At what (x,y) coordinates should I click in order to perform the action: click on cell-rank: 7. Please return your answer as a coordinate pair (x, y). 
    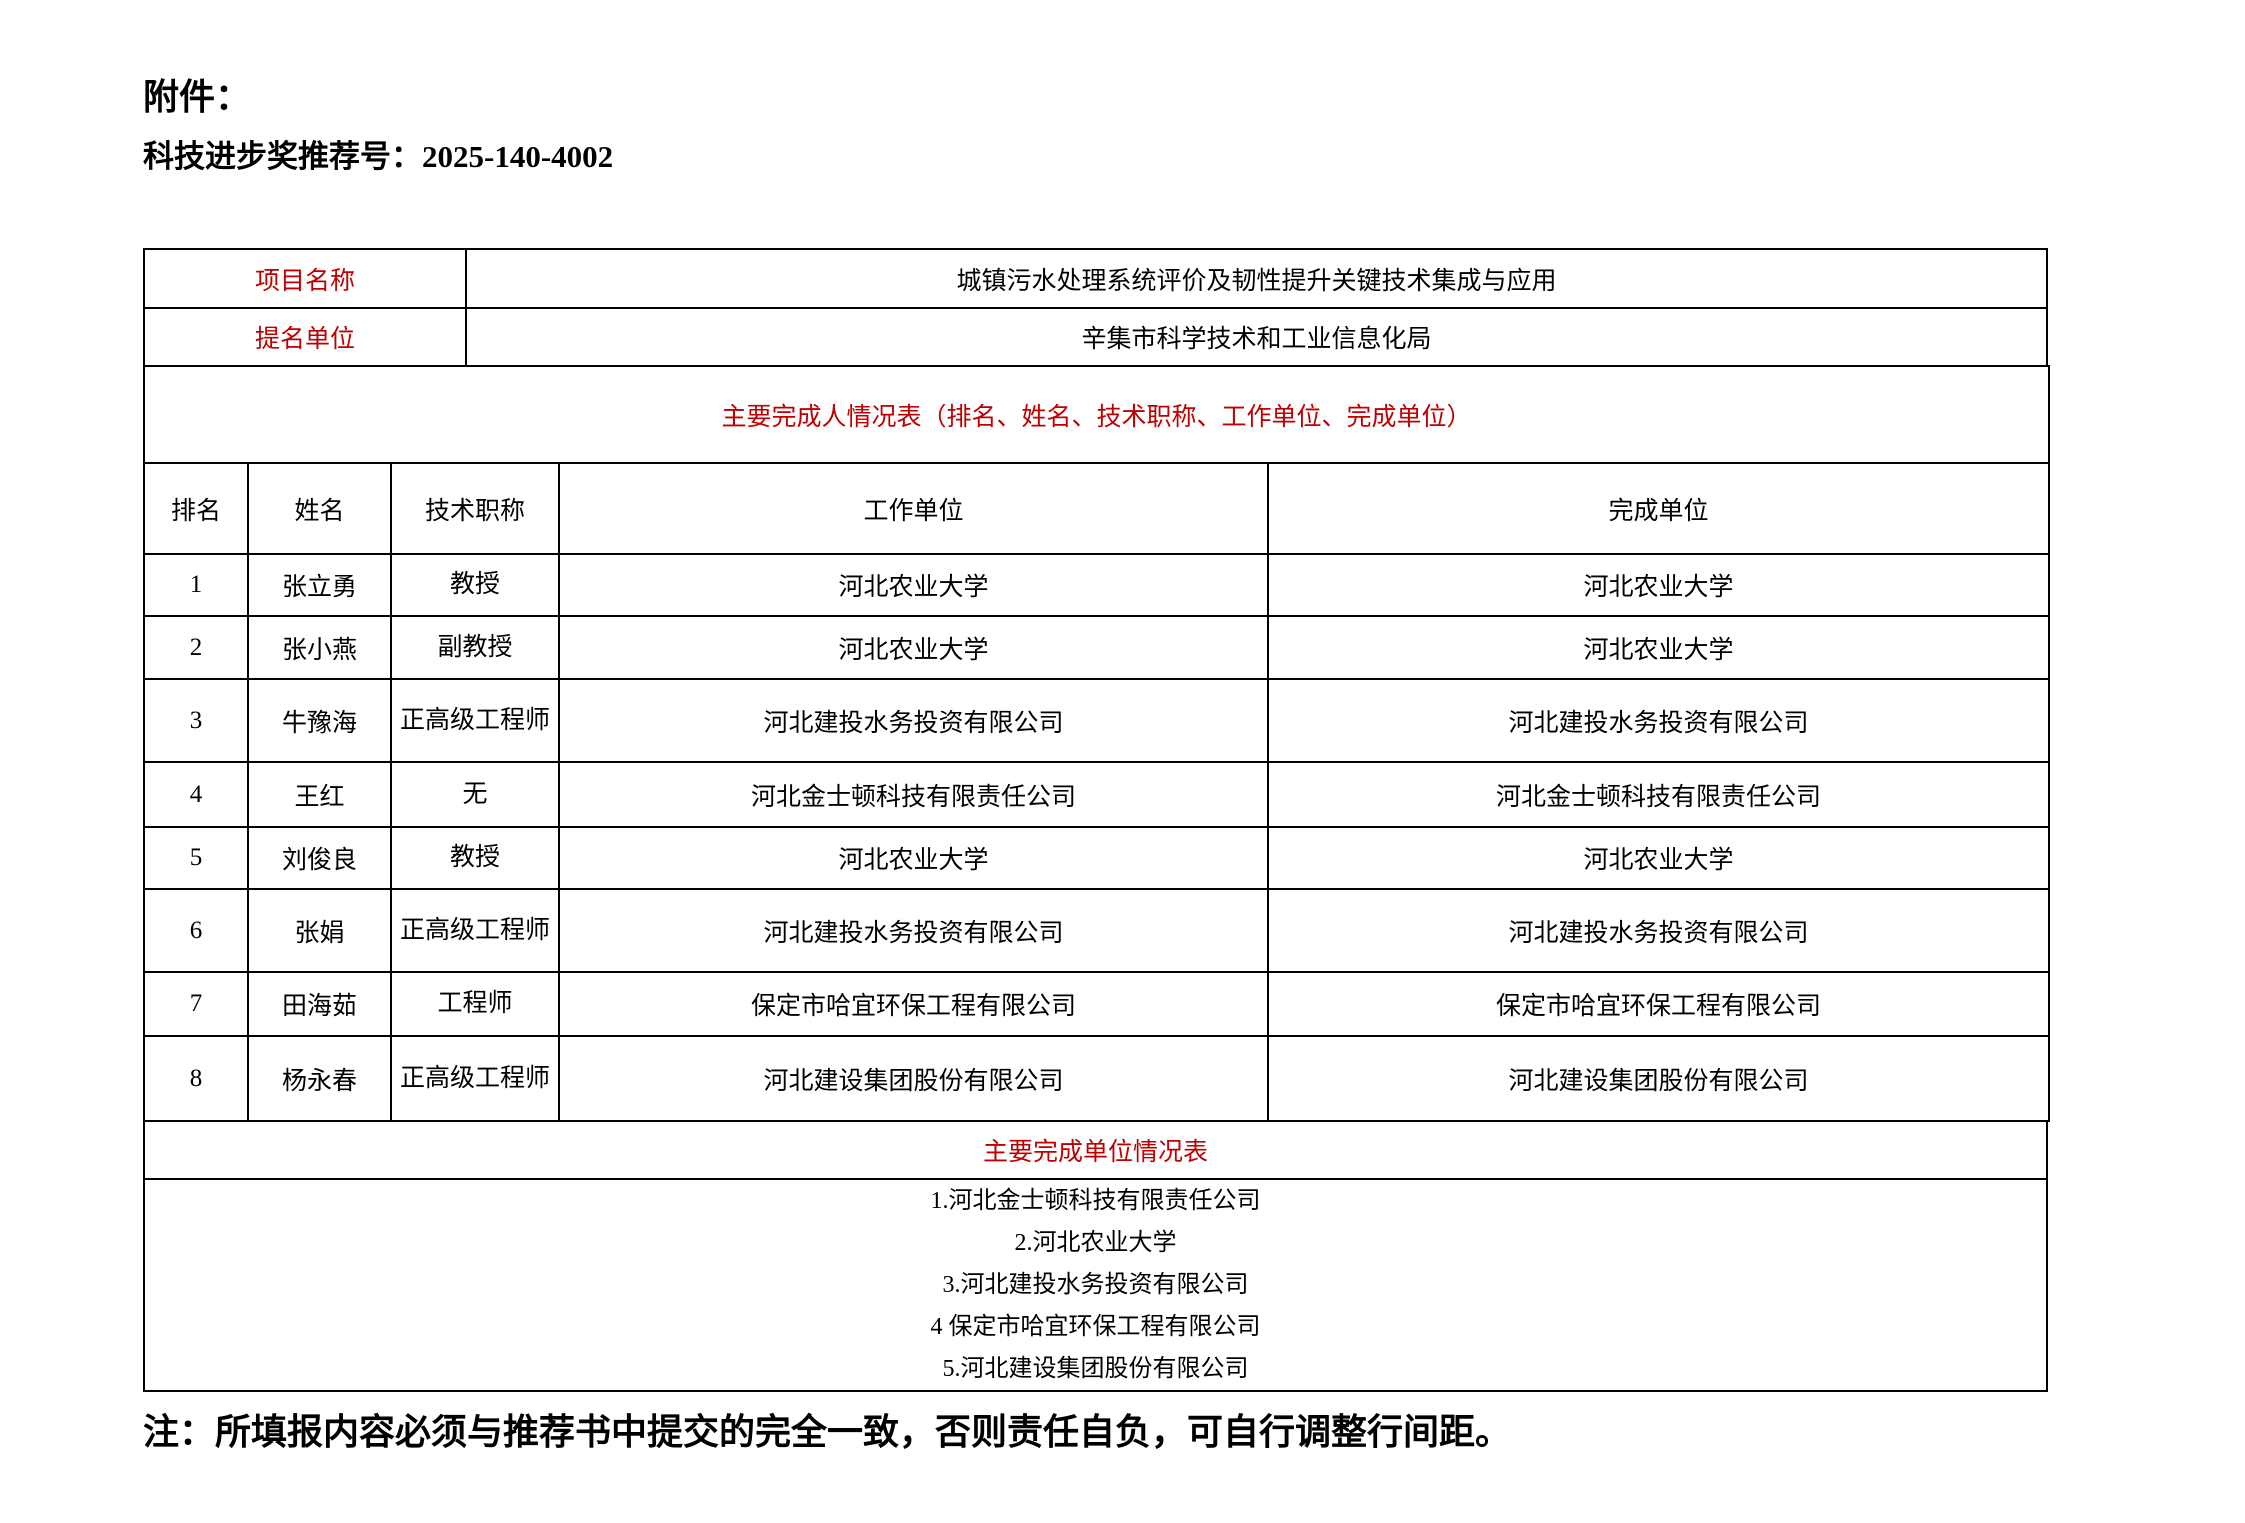
    Looking at the image, I should click on (196, 1004).